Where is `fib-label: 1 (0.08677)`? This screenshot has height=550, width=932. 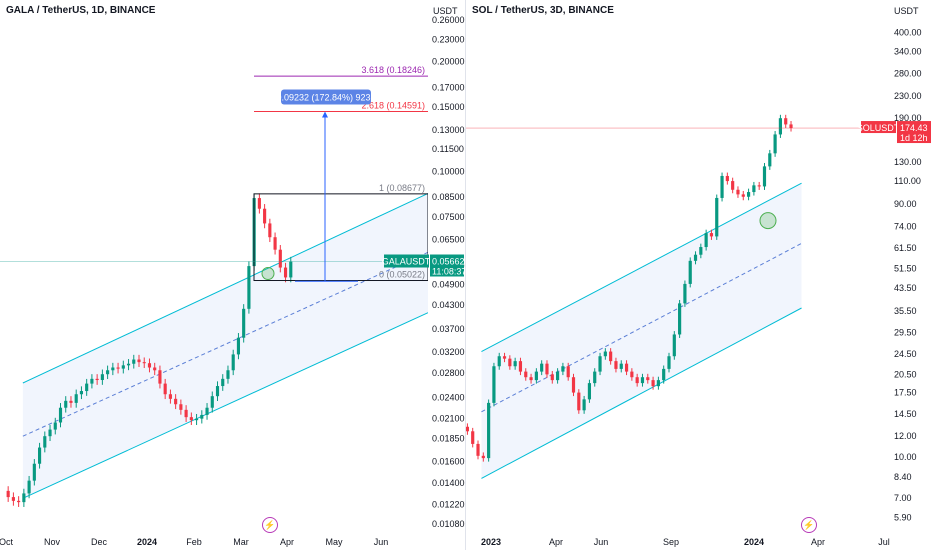 fib-label: 1 (0.08677) is located at coordinates (402, 188).